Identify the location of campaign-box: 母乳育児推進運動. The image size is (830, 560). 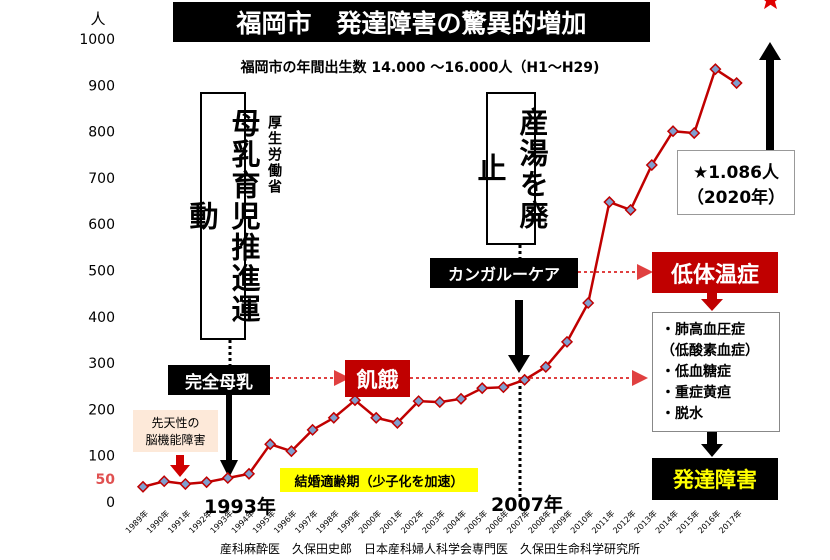
(223, 216).